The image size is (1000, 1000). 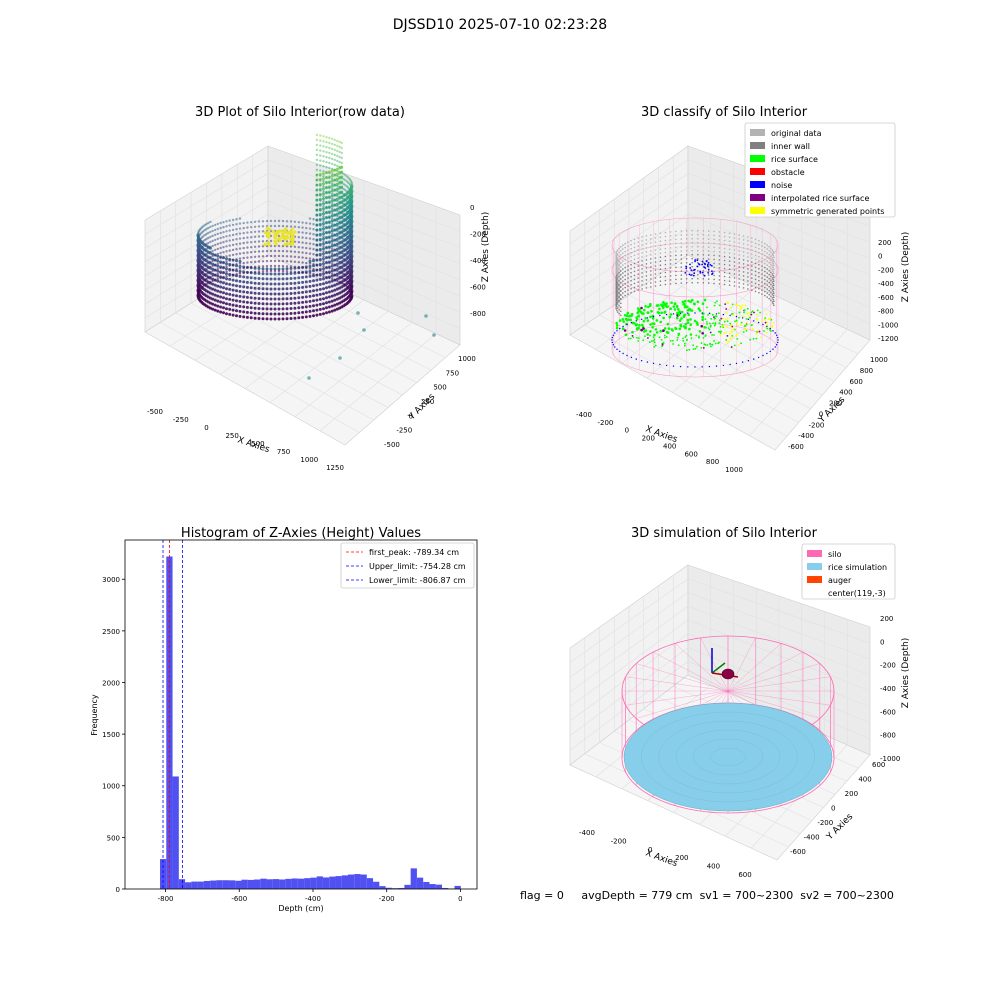 I want to click on tick-label: -200, so click(x=619, y=841).